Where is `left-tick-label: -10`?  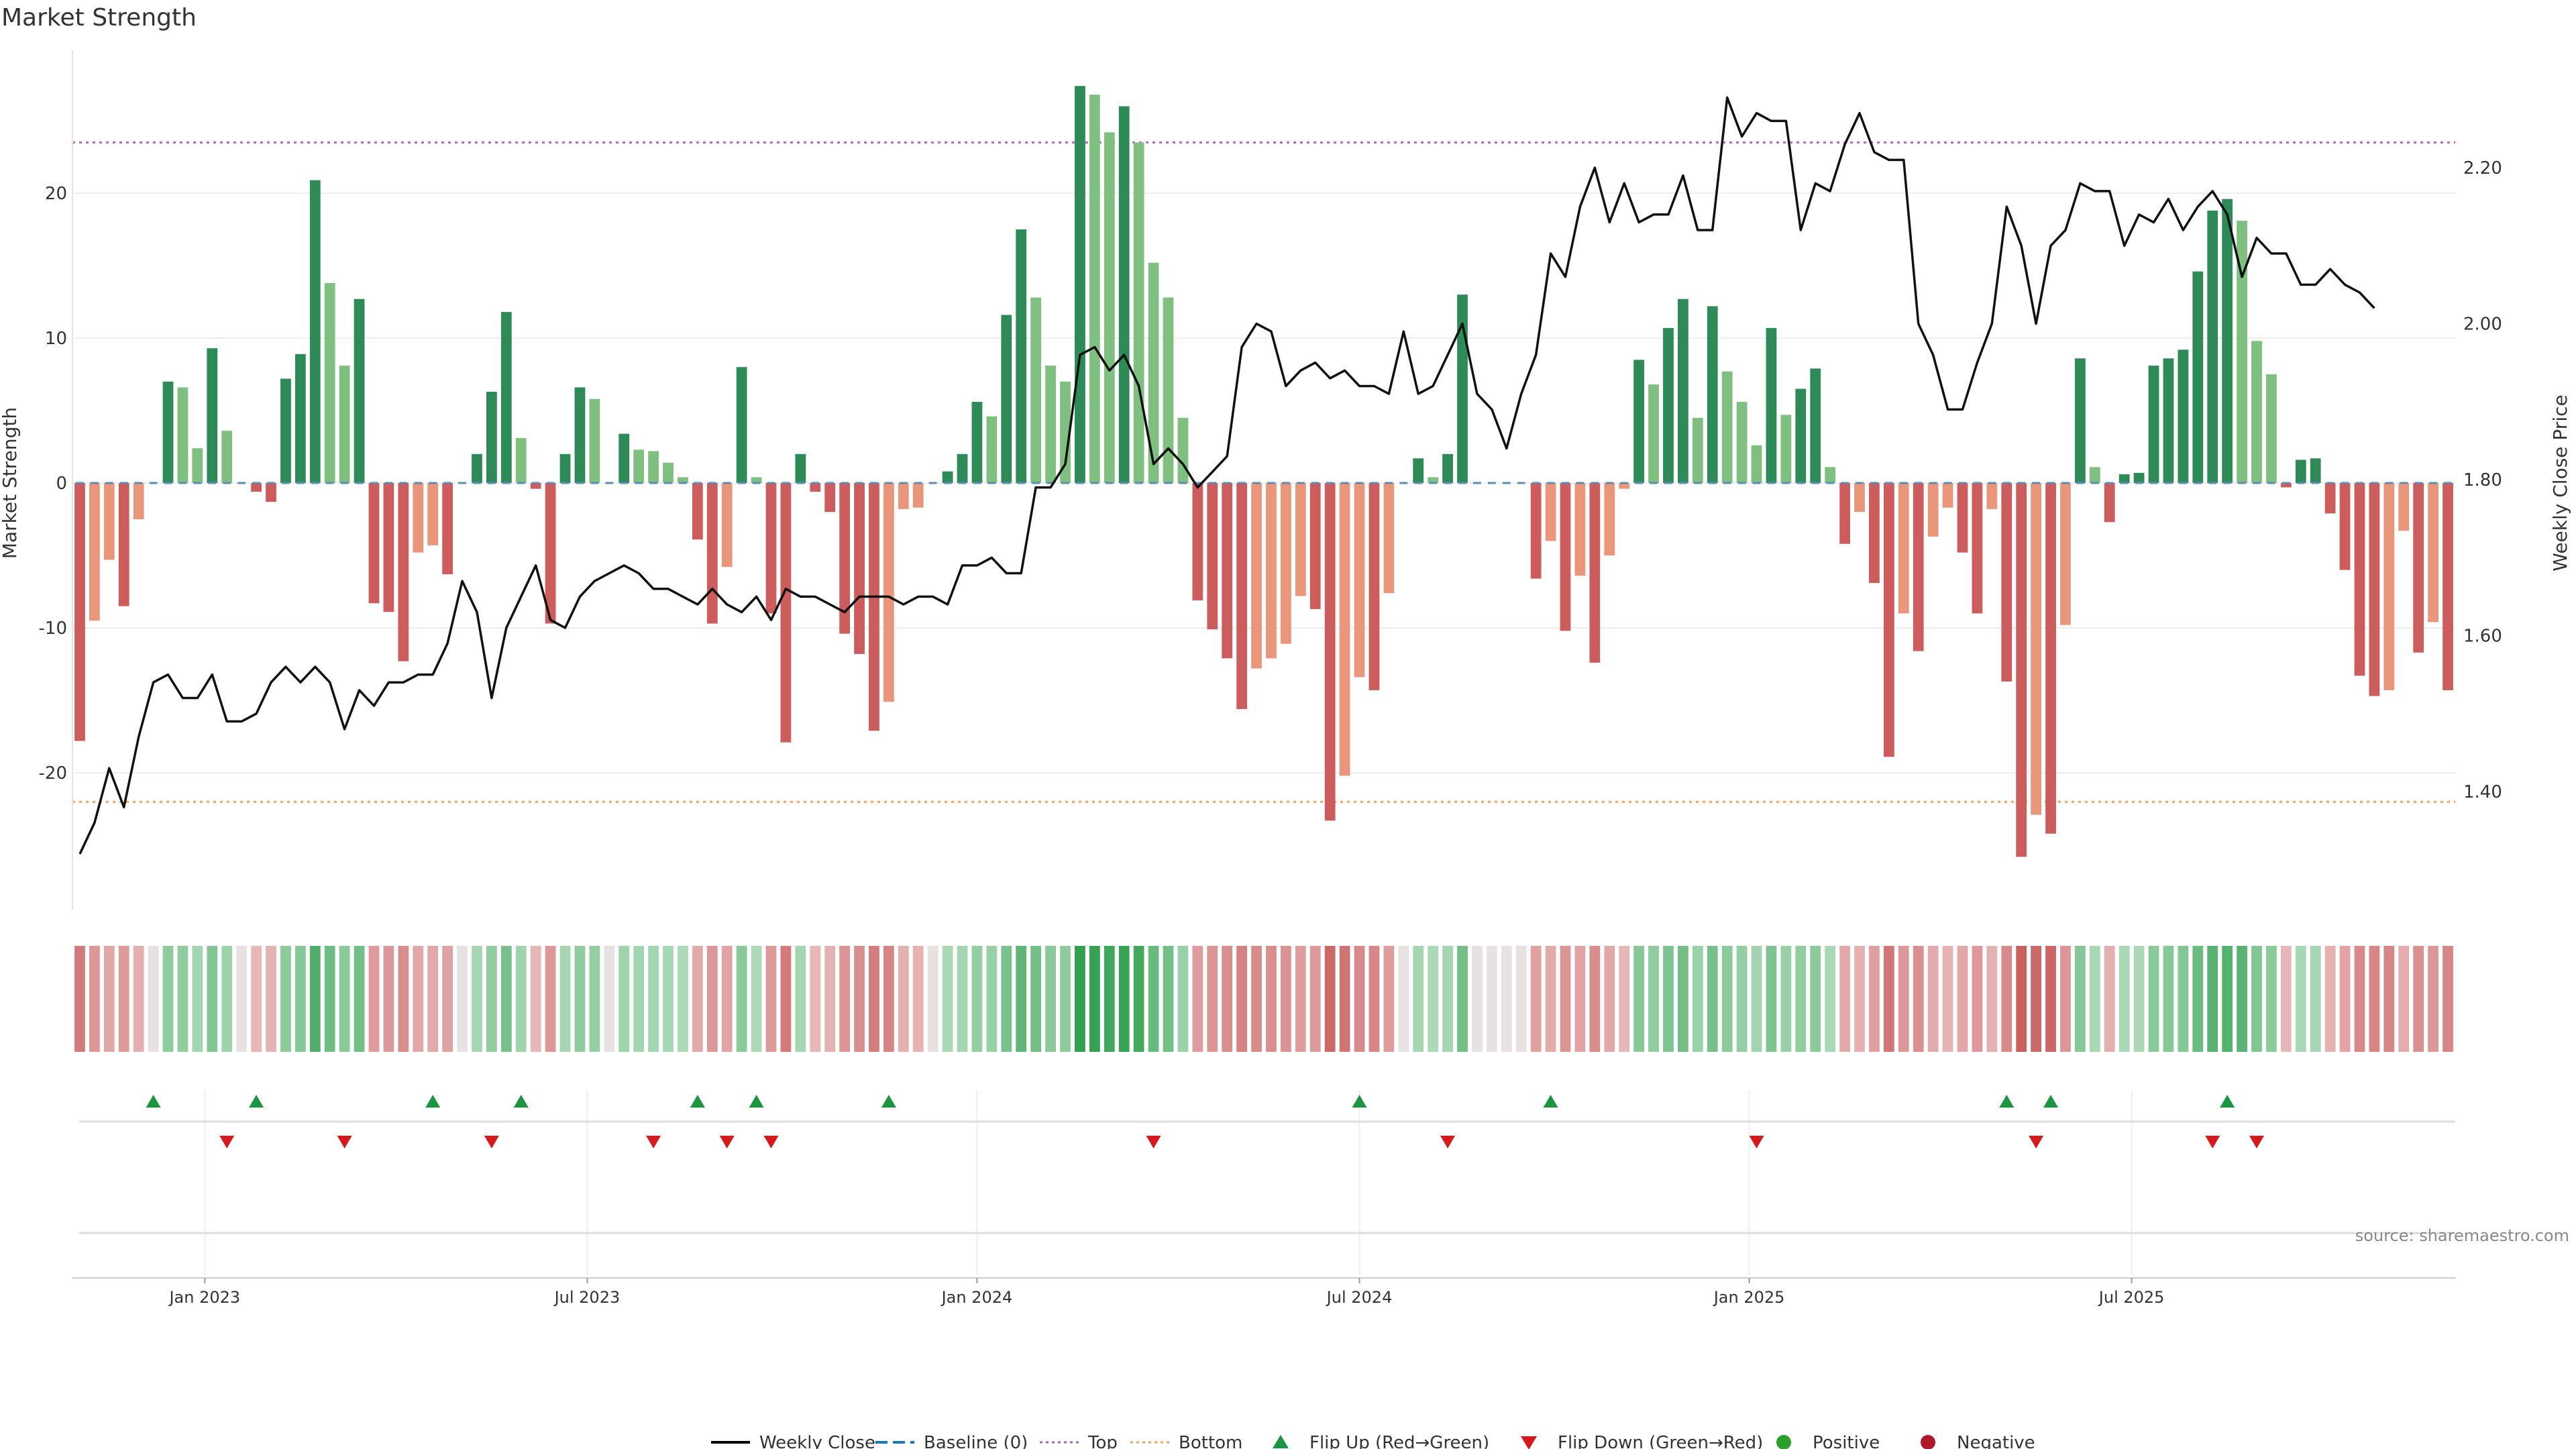 left-tick-label: -10 is located at coordinates (53, 629).